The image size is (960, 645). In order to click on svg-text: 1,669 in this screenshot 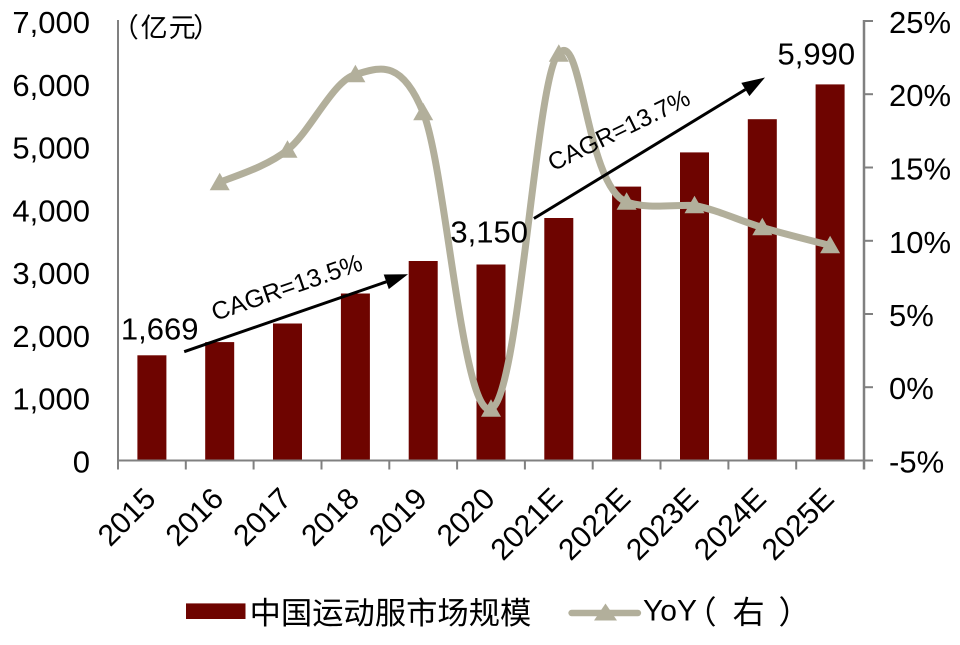, I will do `click(160, 329)`.